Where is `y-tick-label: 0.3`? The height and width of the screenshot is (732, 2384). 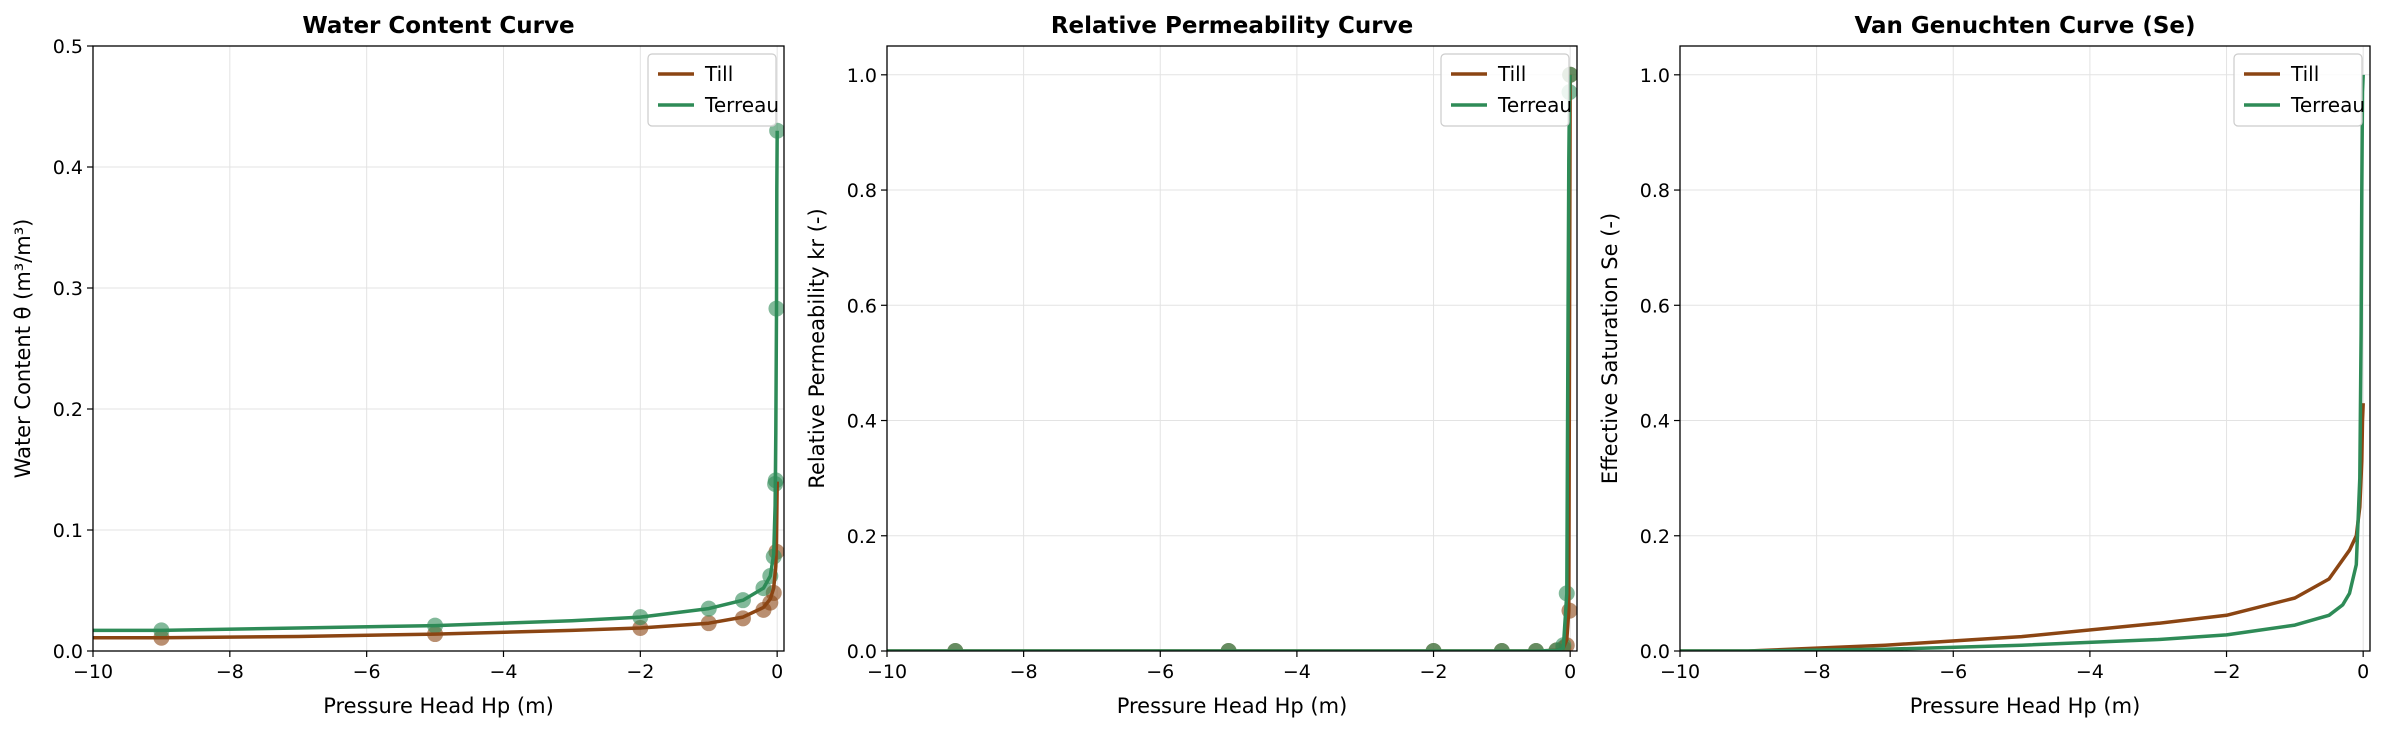 y-tick-label: 0.3 is located at coordinates (68, 289).